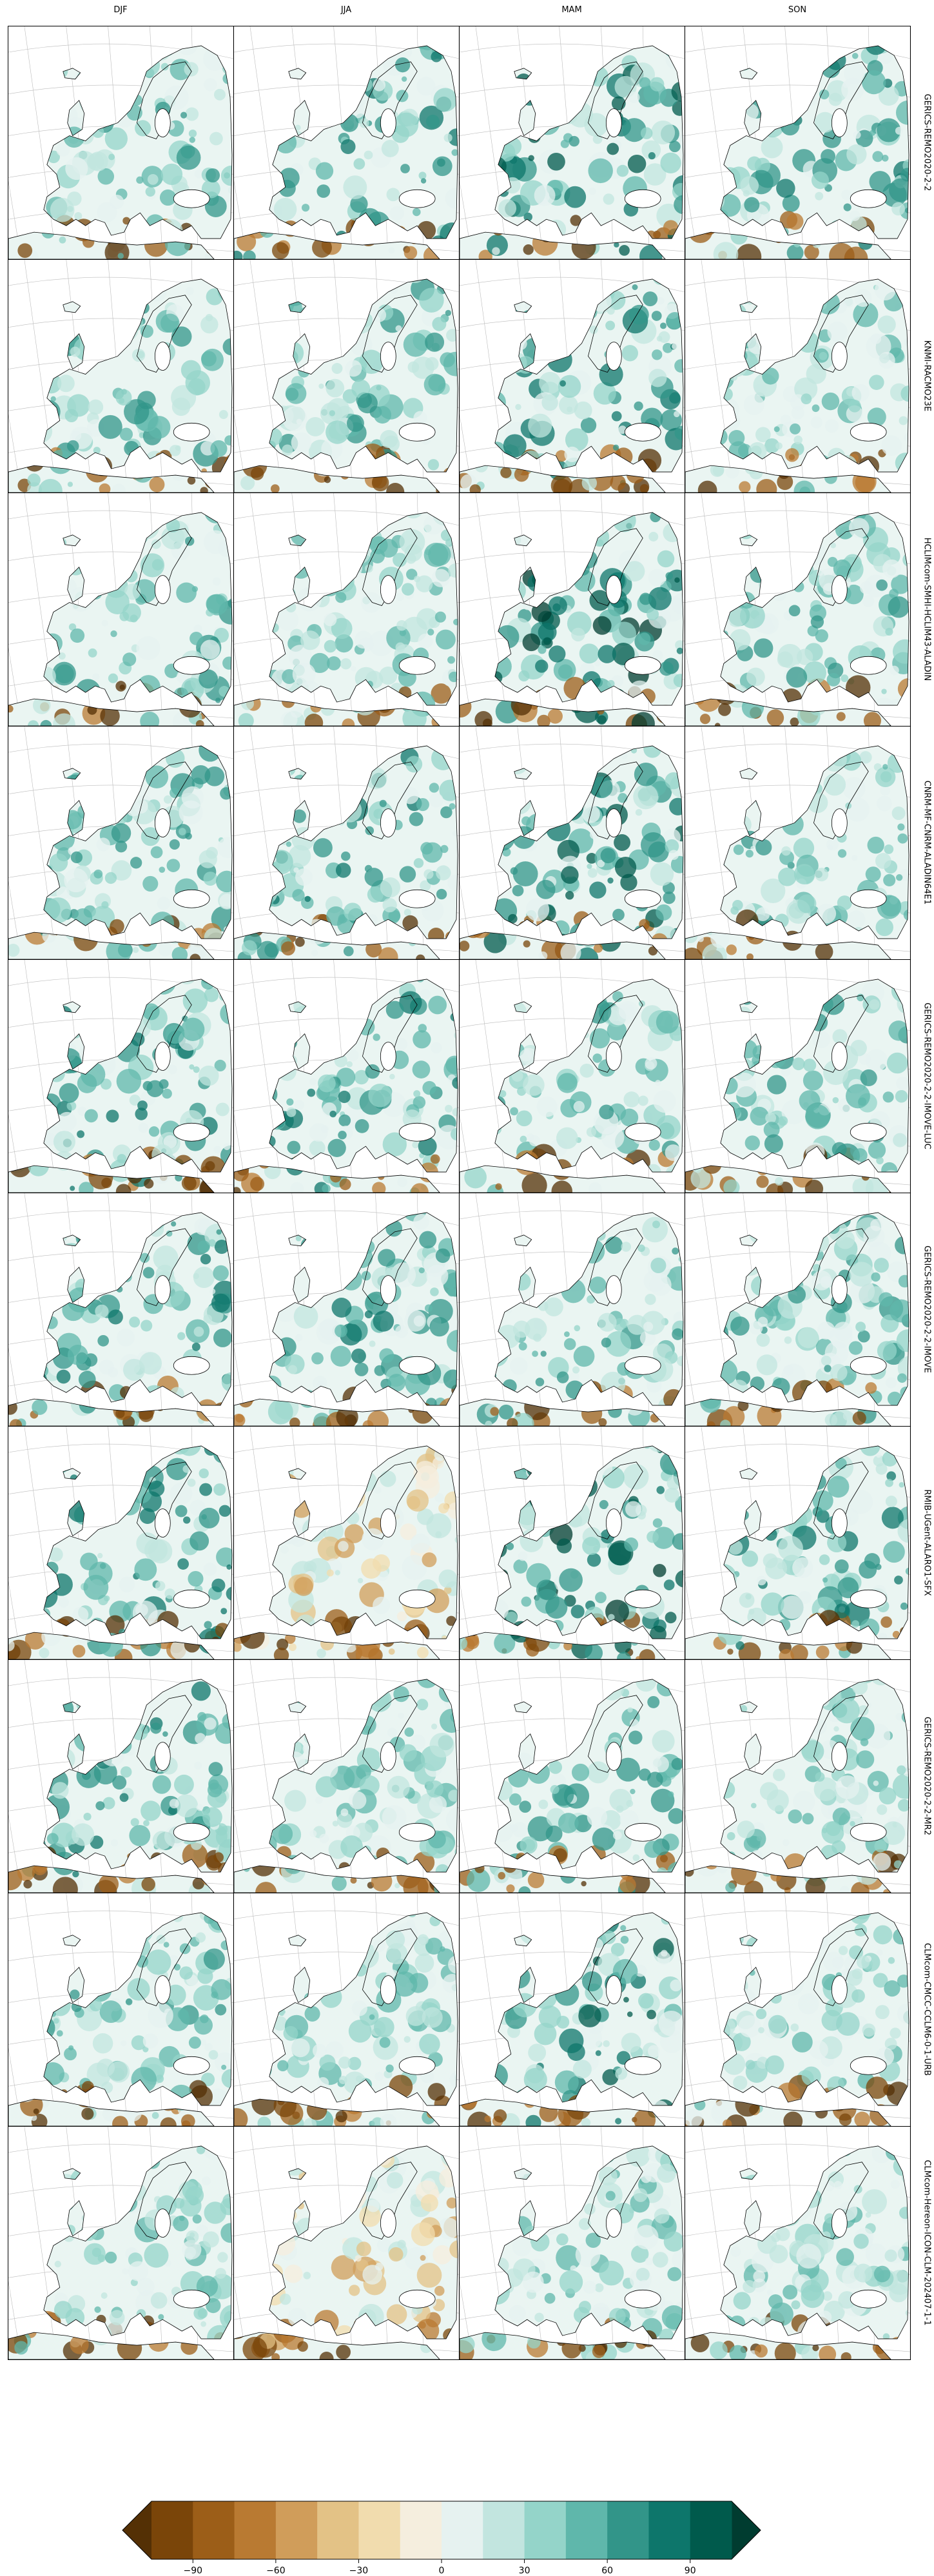  I want to click on row-label-7: GERICS-REMO2020-2-2-MR2, so click(927, 1776).